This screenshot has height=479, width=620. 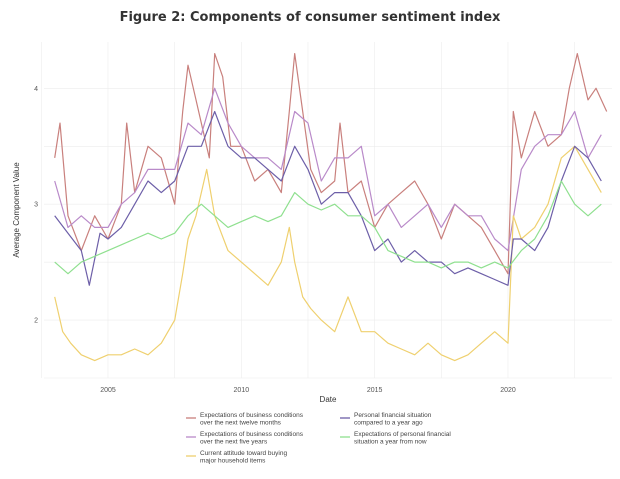 What do you see at coordinates (36, 89) in the screenshot?
I see `y-tick-label: 4` at bounding box center [36, 89].